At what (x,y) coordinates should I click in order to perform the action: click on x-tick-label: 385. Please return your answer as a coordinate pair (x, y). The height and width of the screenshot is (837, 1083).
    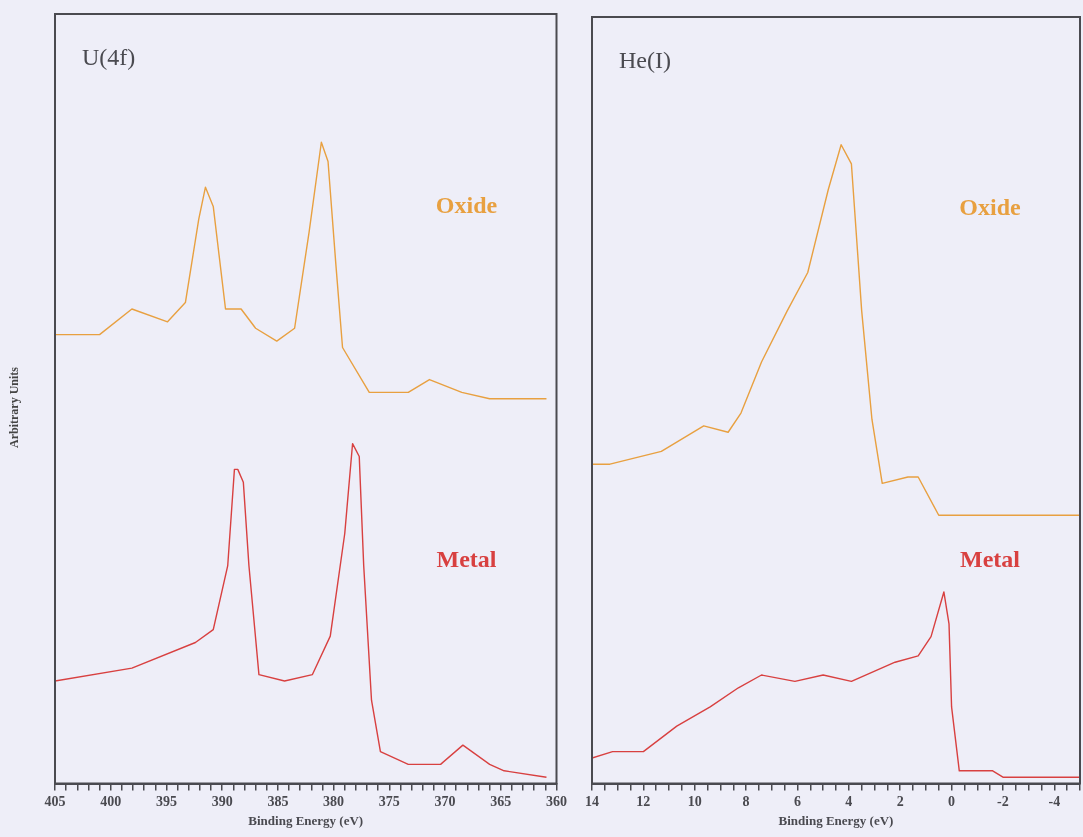
    Looking at the image, I should click on (278, 801).